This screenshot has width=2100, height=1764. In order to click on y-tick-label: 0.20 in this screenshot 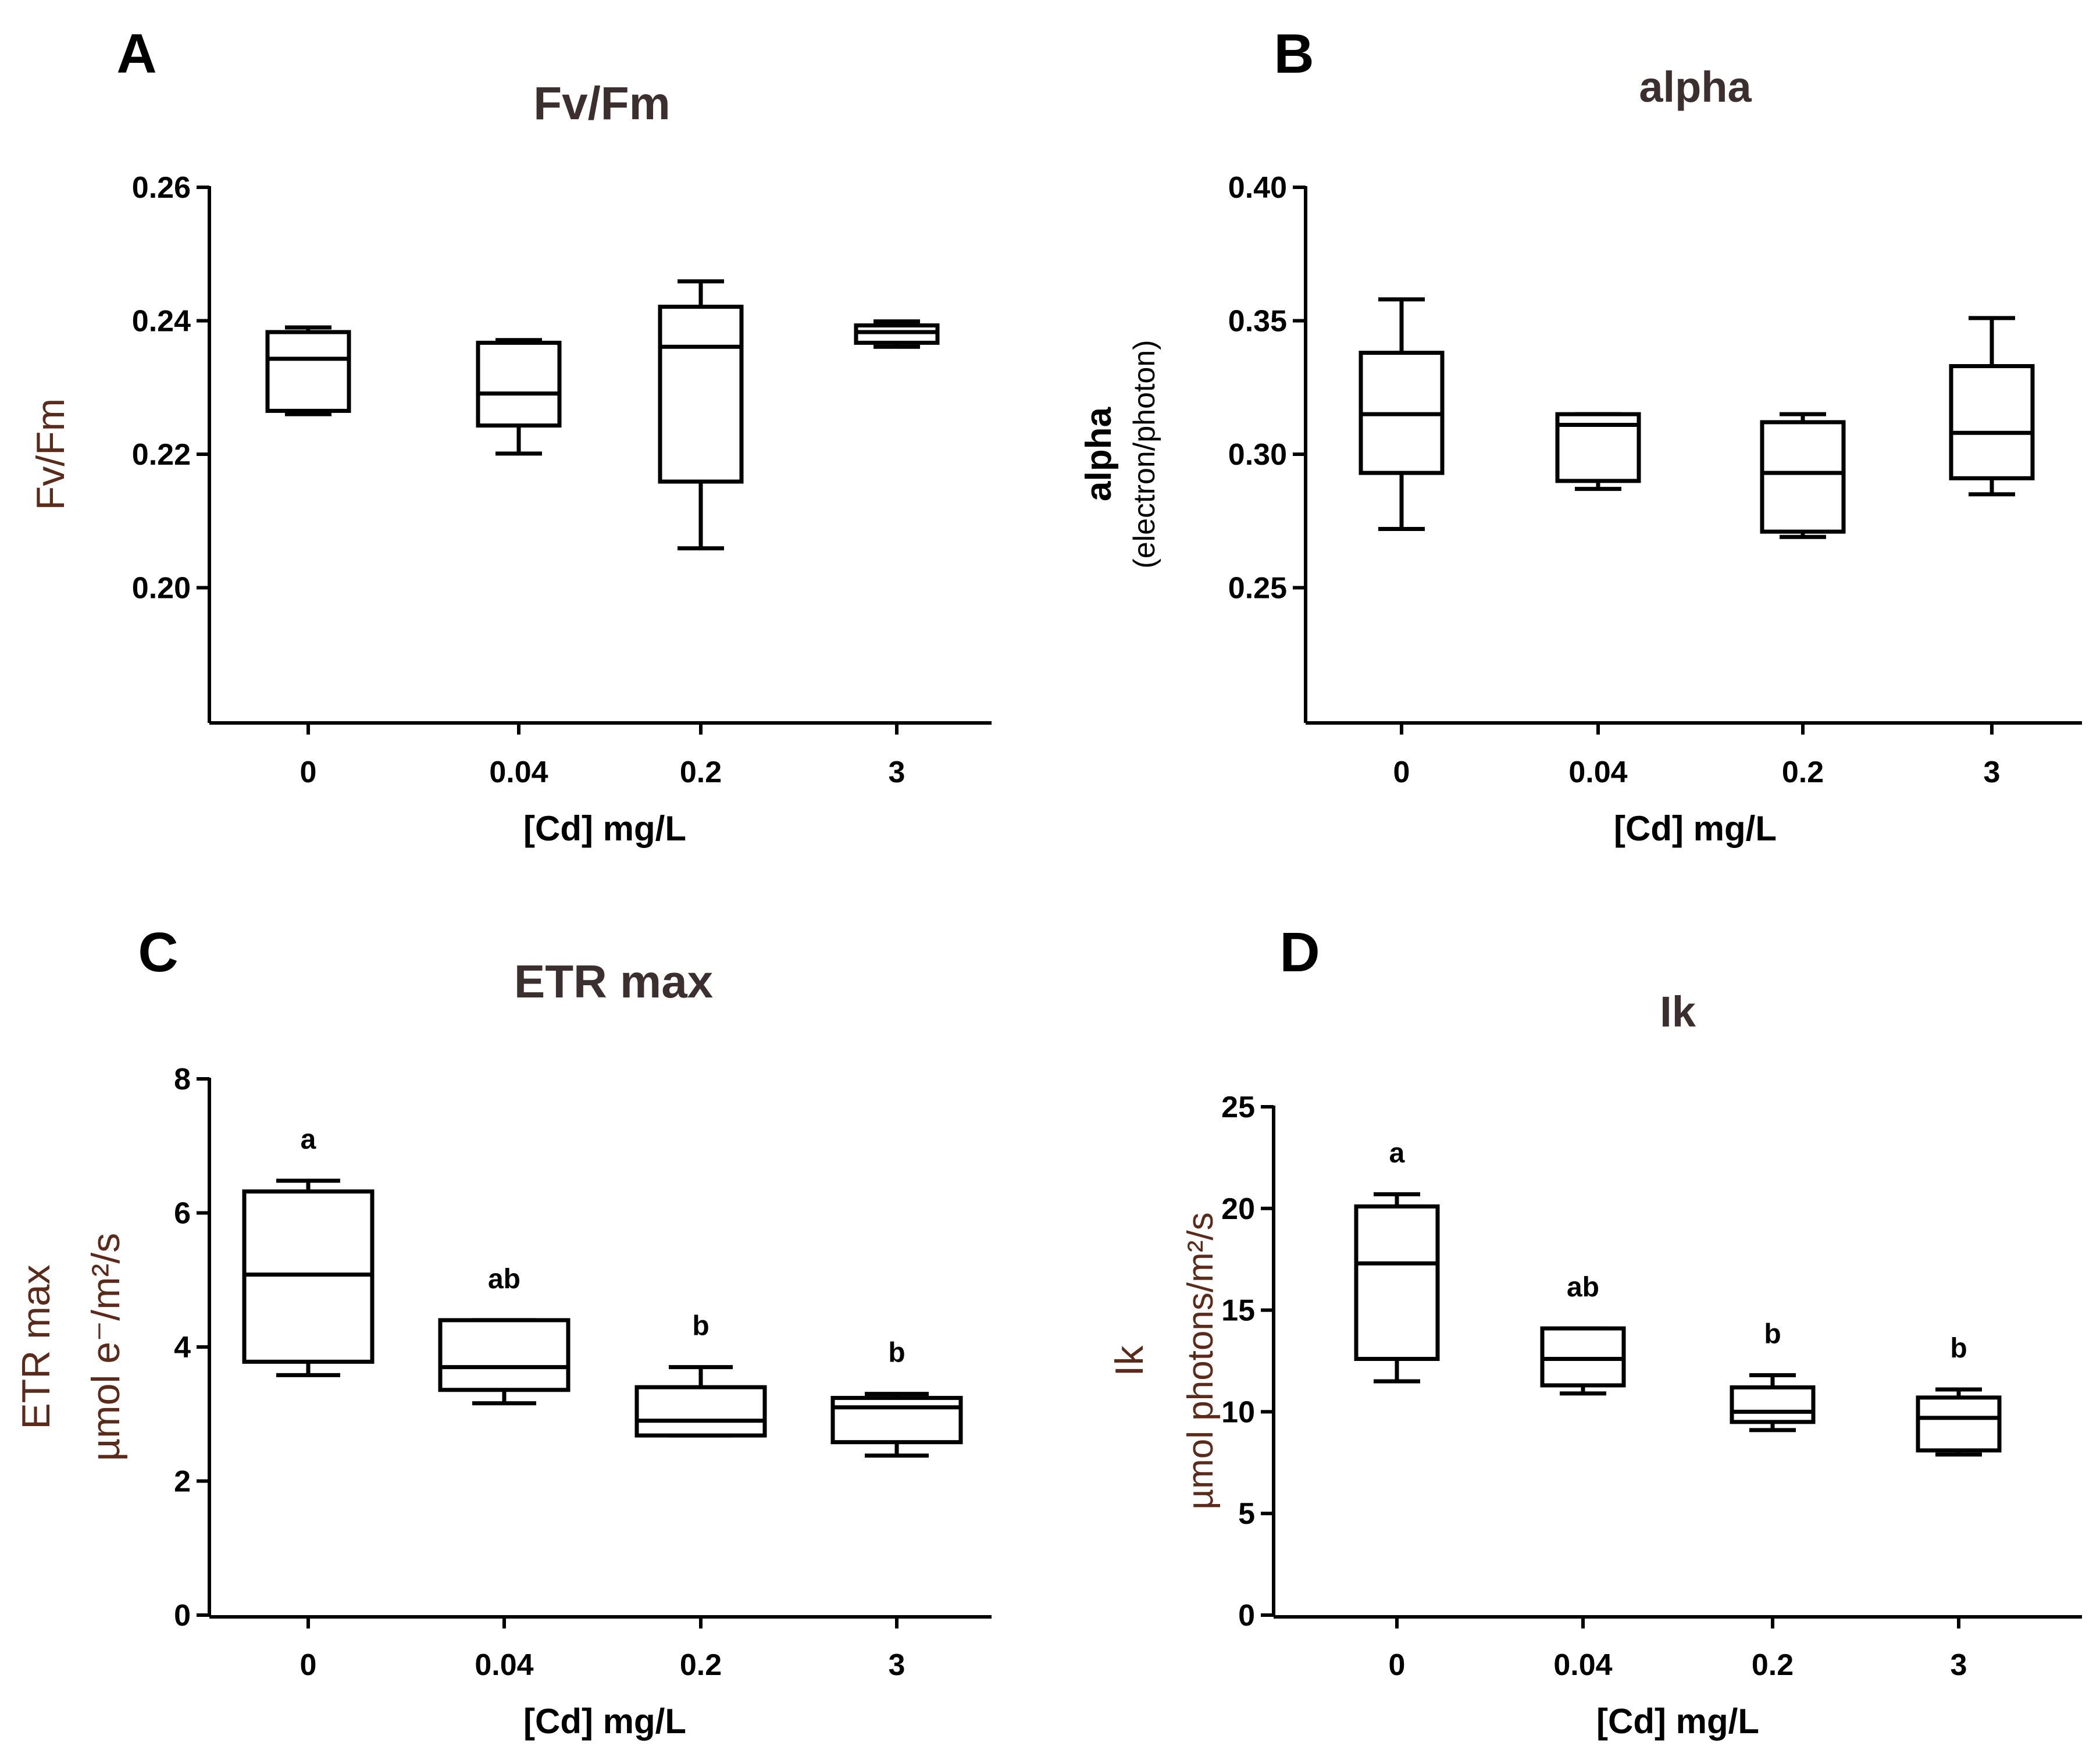, I will do `click(161, 588)`.